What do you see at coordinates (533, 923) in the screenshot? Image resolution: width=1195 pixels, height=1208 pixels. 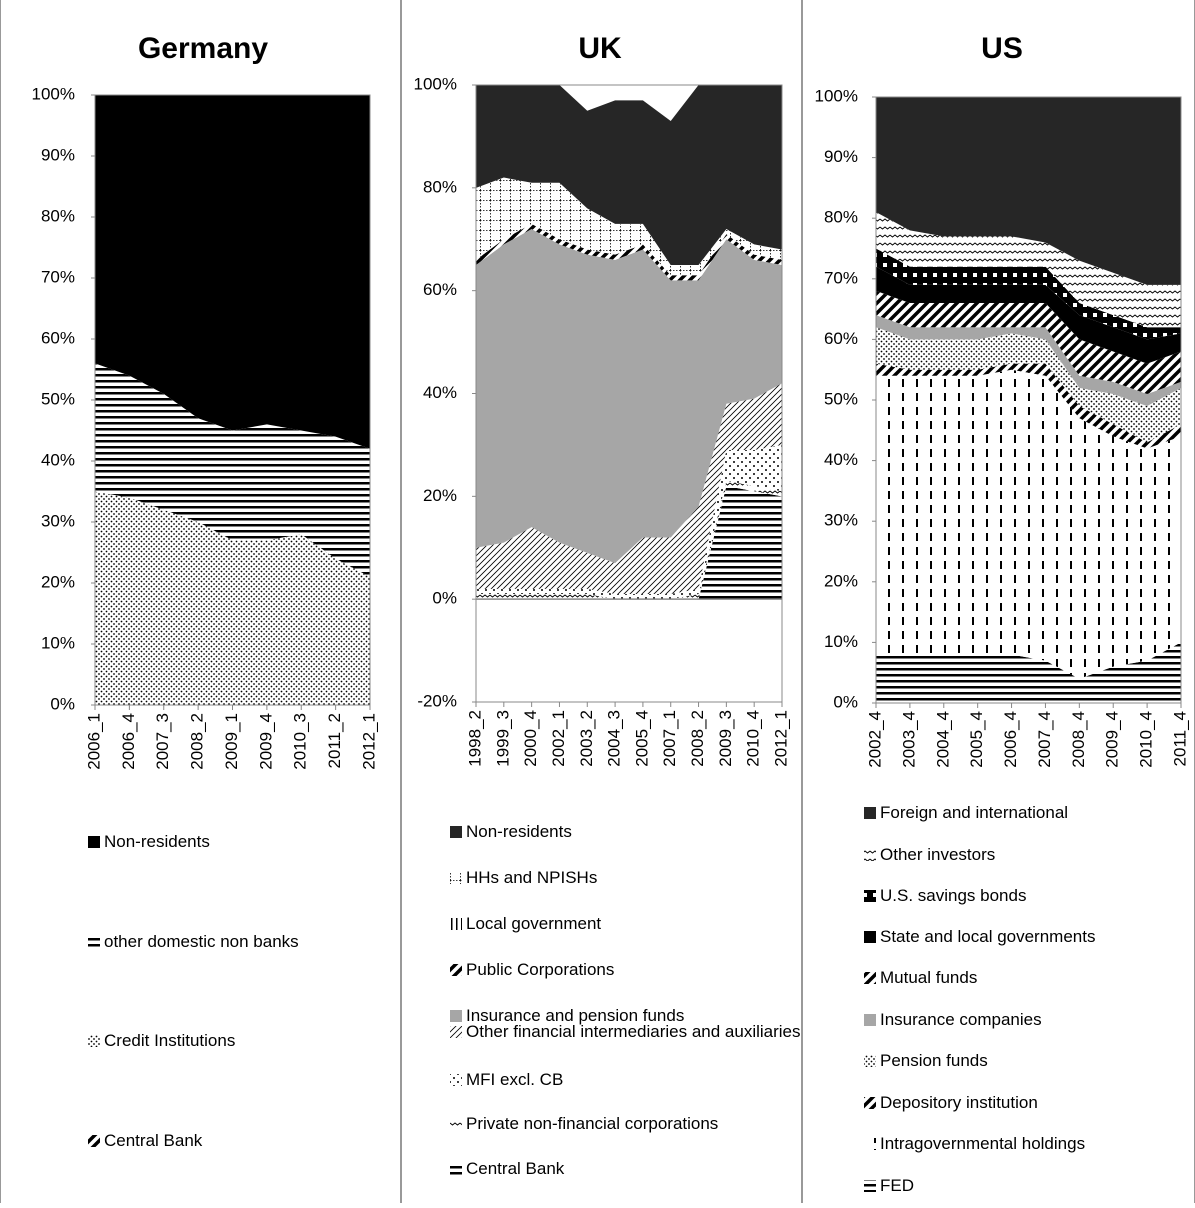 I see `legend-entry: Local government` at bounding box center [533, 923].